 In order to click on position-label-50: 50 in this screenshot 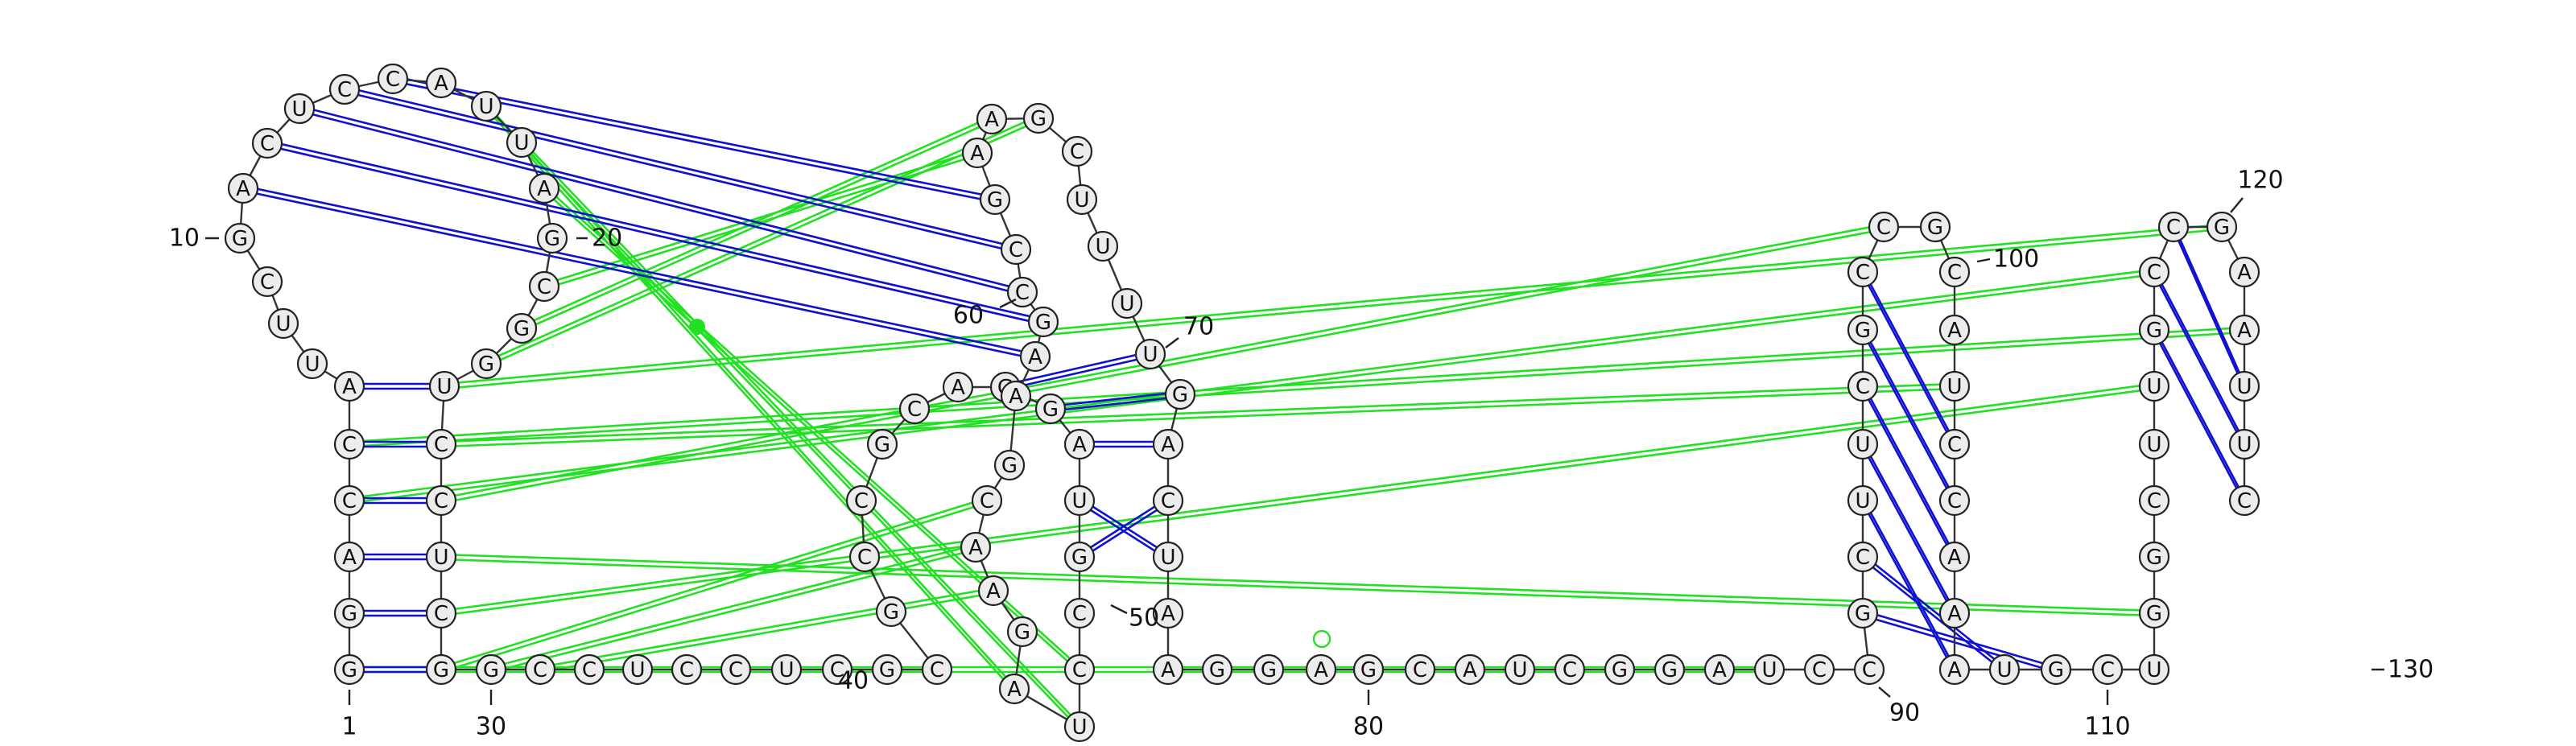, I will do `click(1144, 618)`.